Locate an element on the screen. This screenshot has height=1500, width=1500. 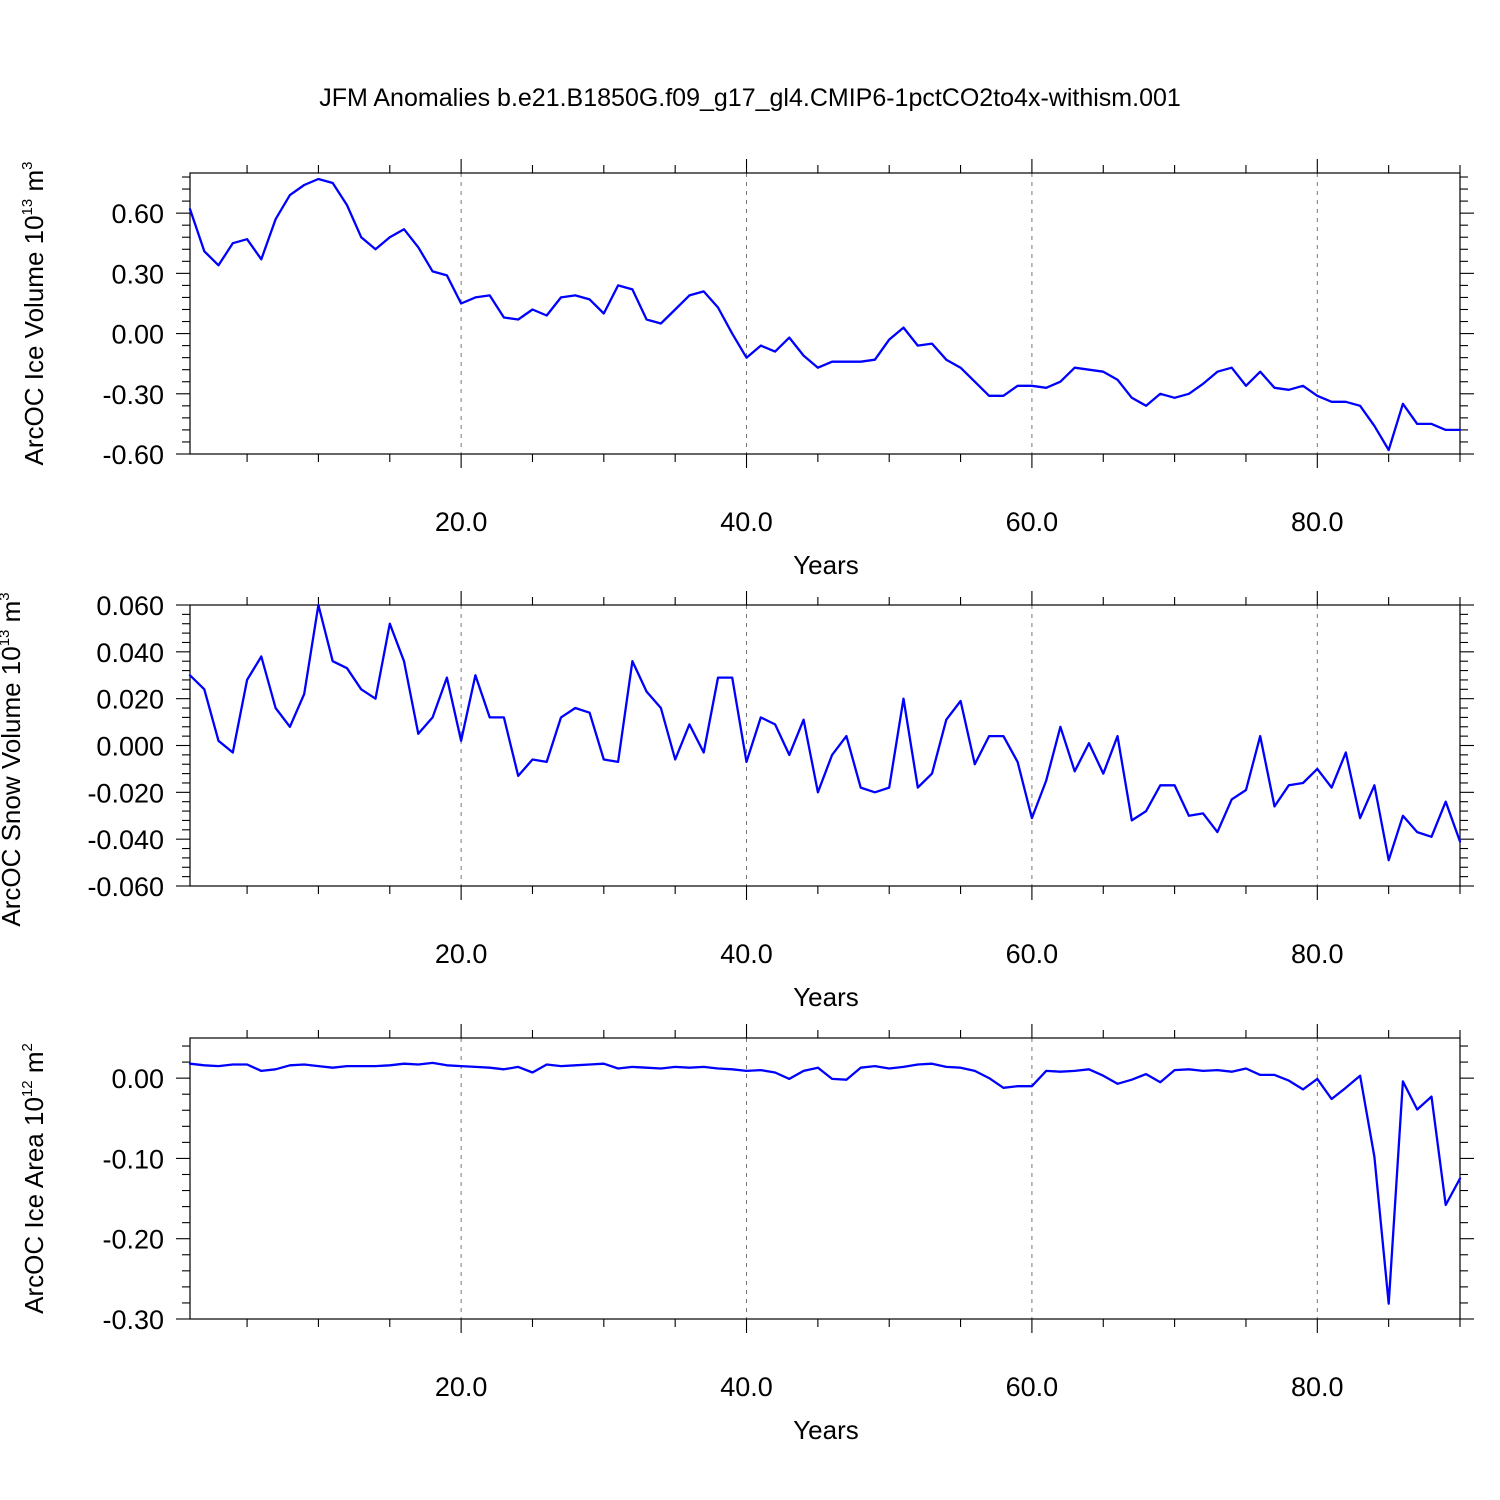
y-tick-label: 0.30 is located at coordinates (137, 274).